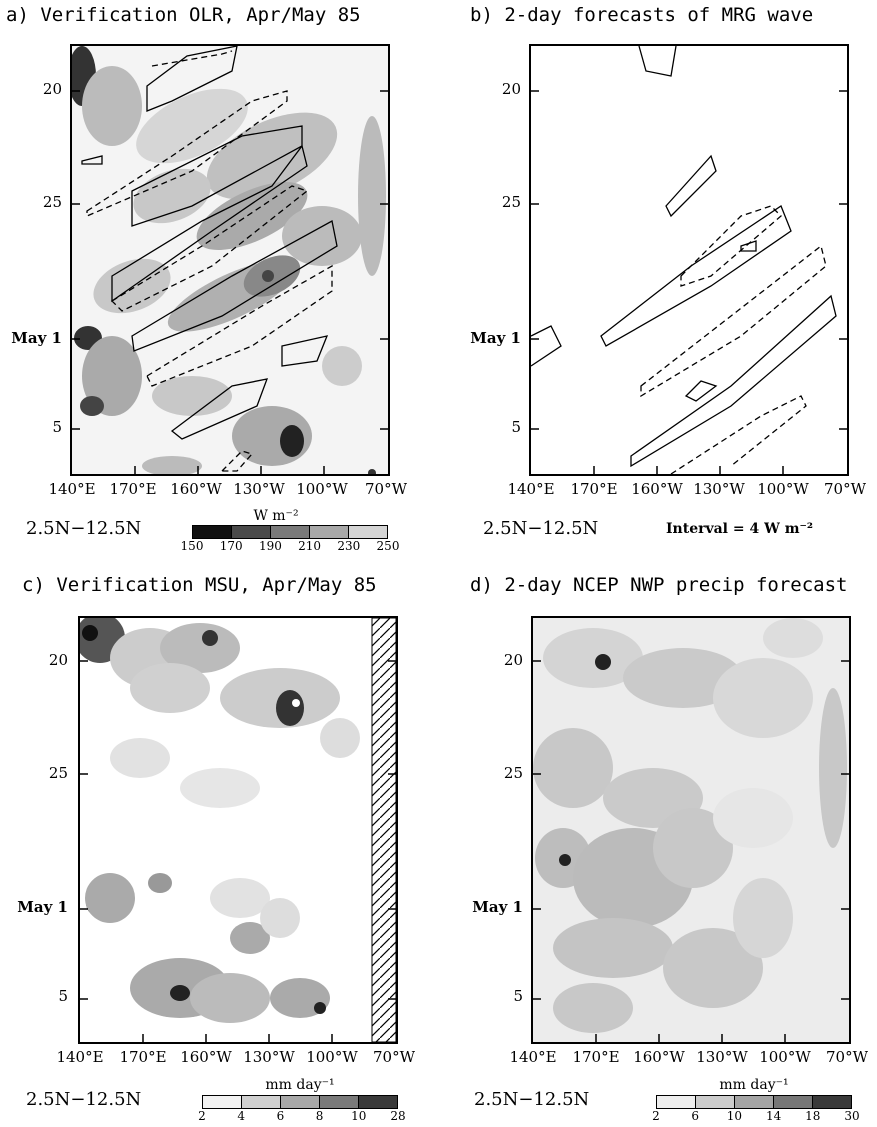 Image resolution: width=877 pixels, height=1127 pixels. I want to click on chart-title: b) 2-day forecasts of MRG wave, so click(642, 15).